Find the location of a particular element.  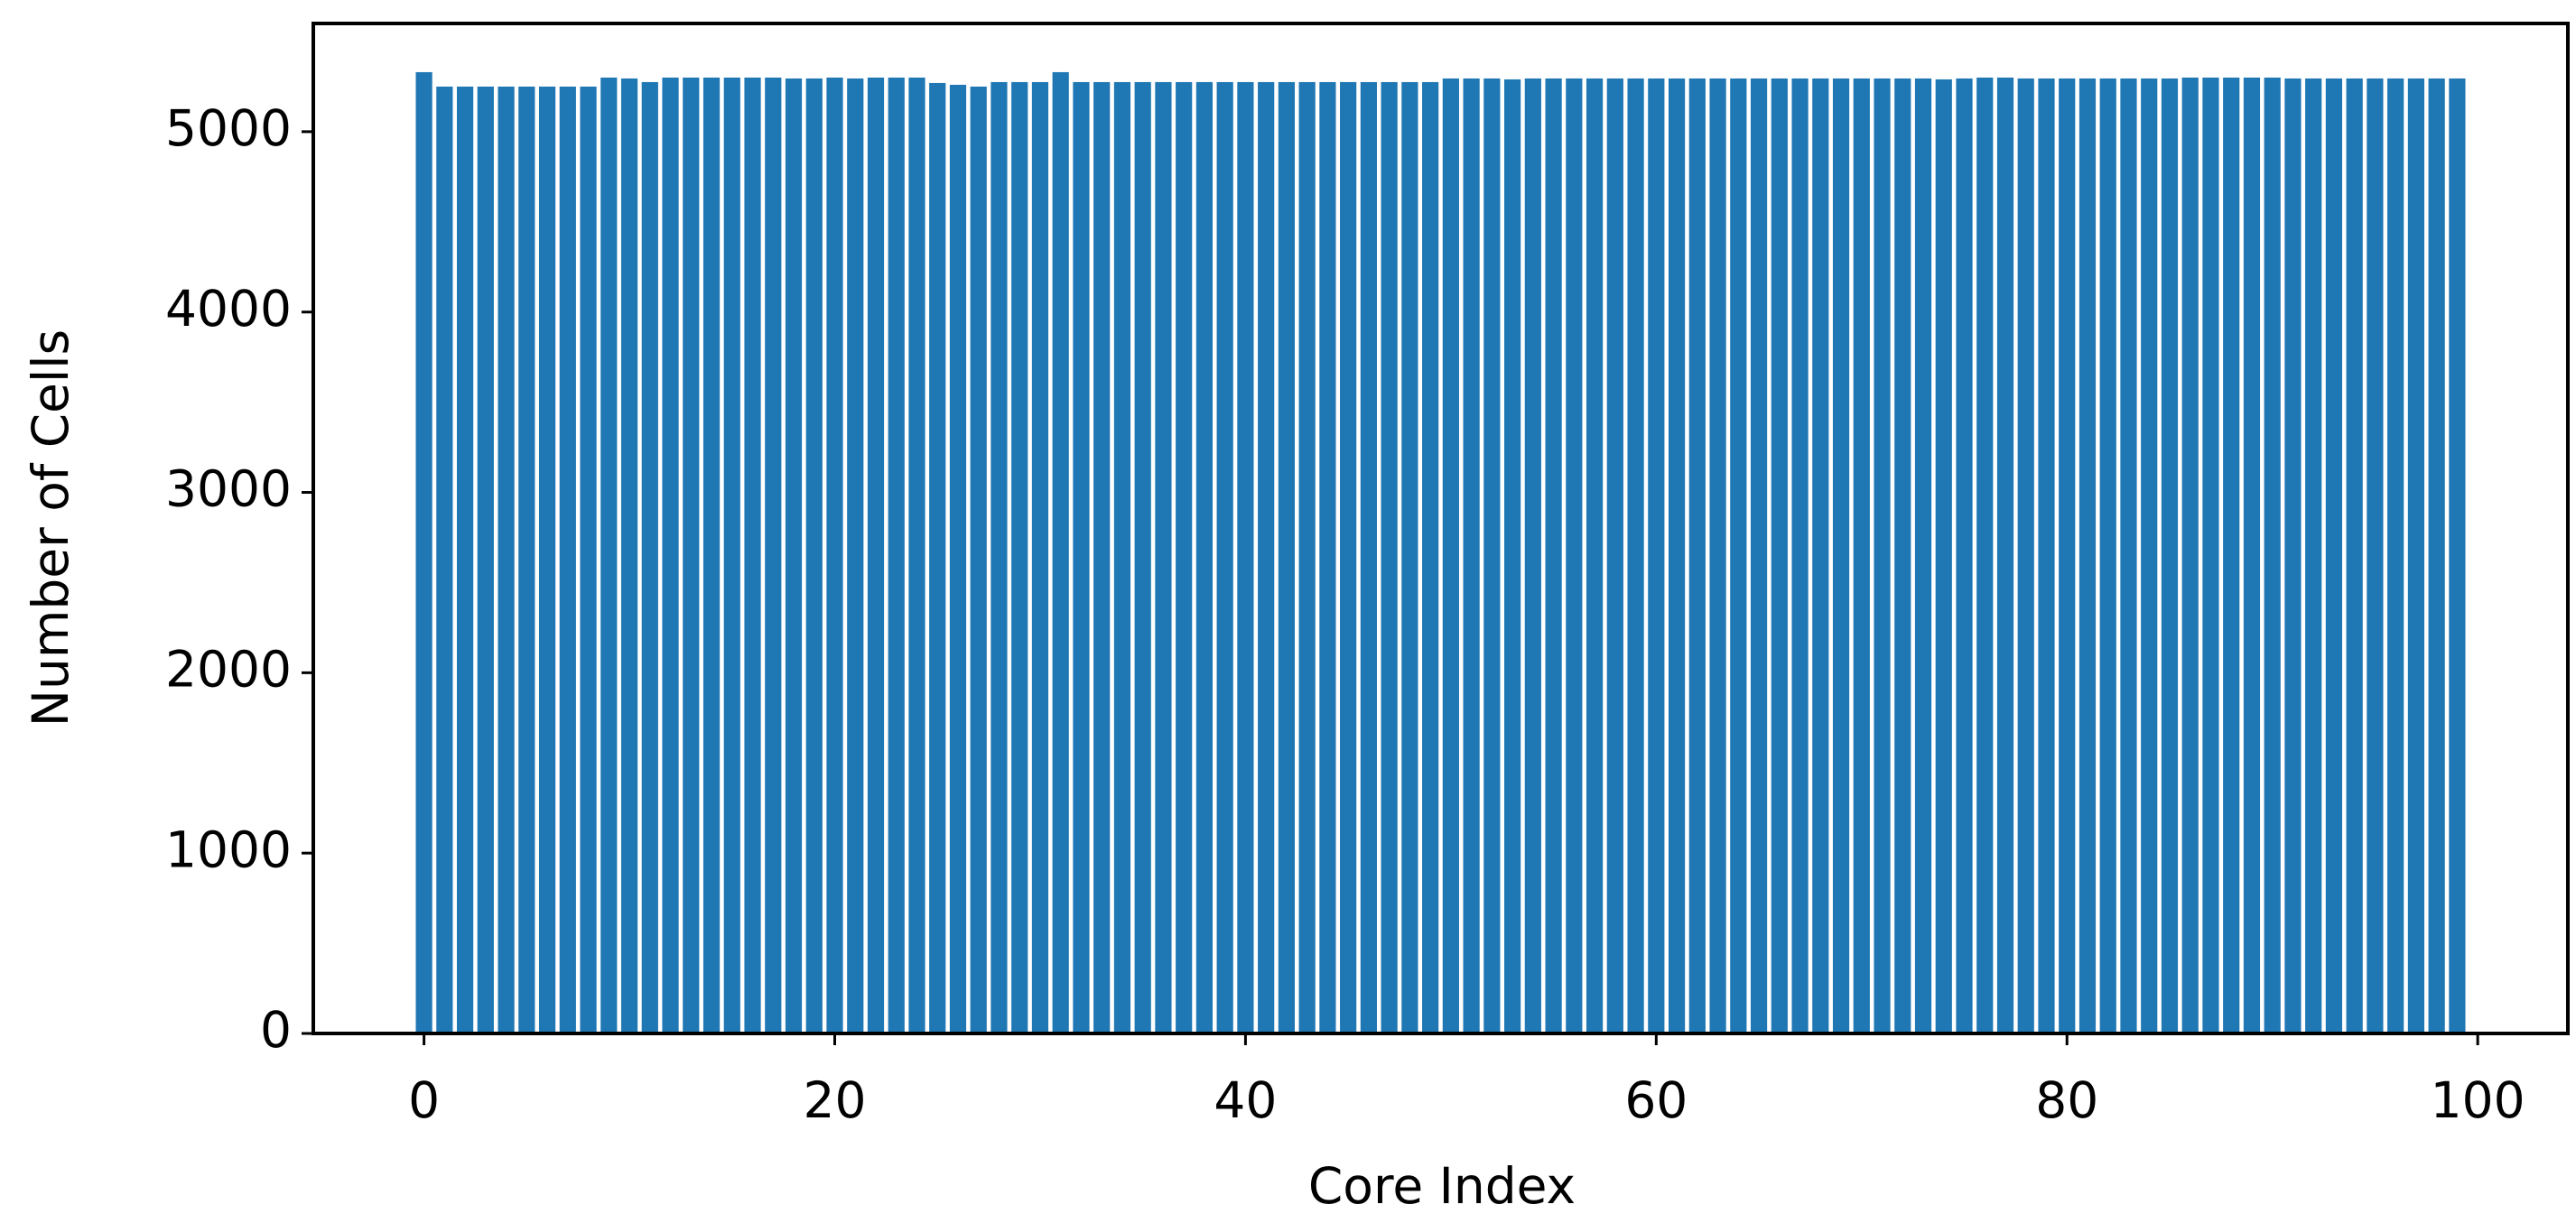

x-tick-label: 60 is located at coordinates (1656, 1100).